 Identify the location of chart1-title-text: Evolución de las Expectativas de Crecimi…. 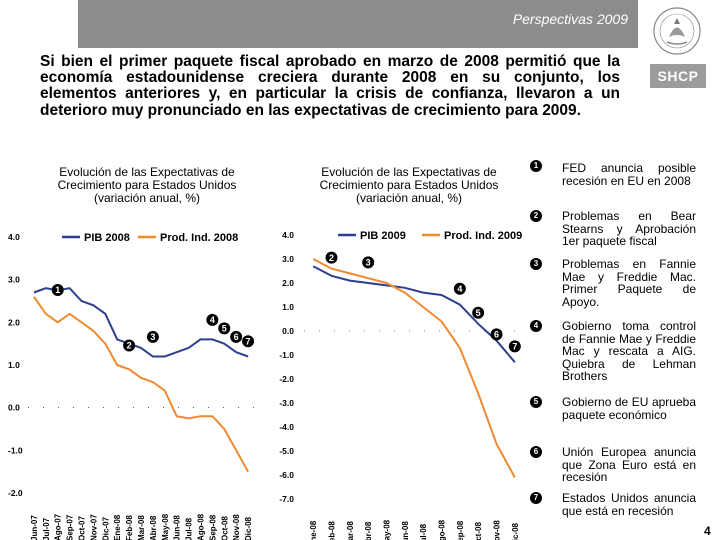
(147, 178).